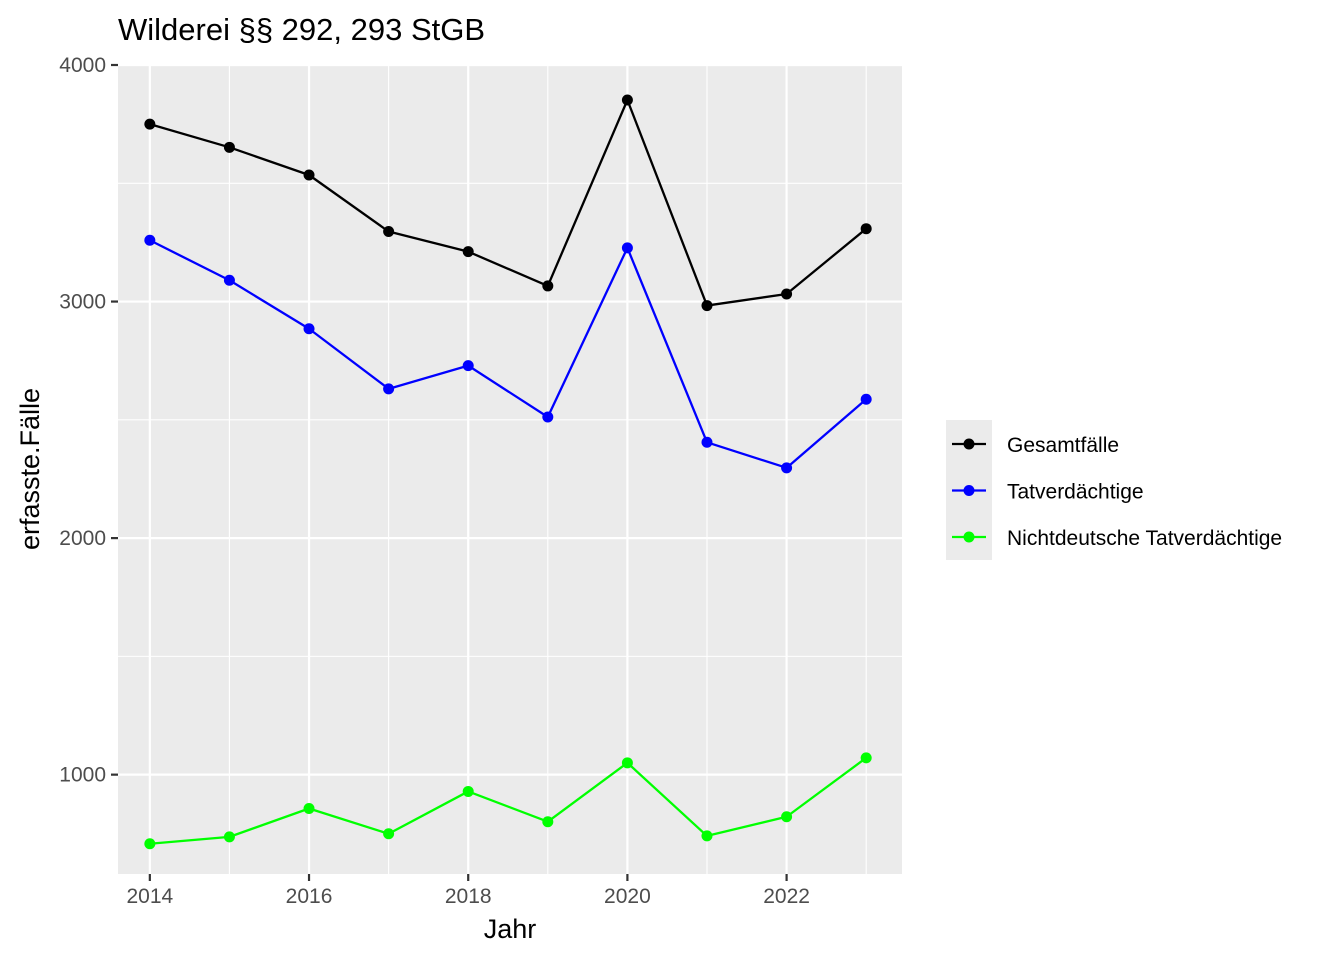 The width and height of the screenshot is (1344, 960). I want to click on x-axis-title: Jahr, so click(510, 929).